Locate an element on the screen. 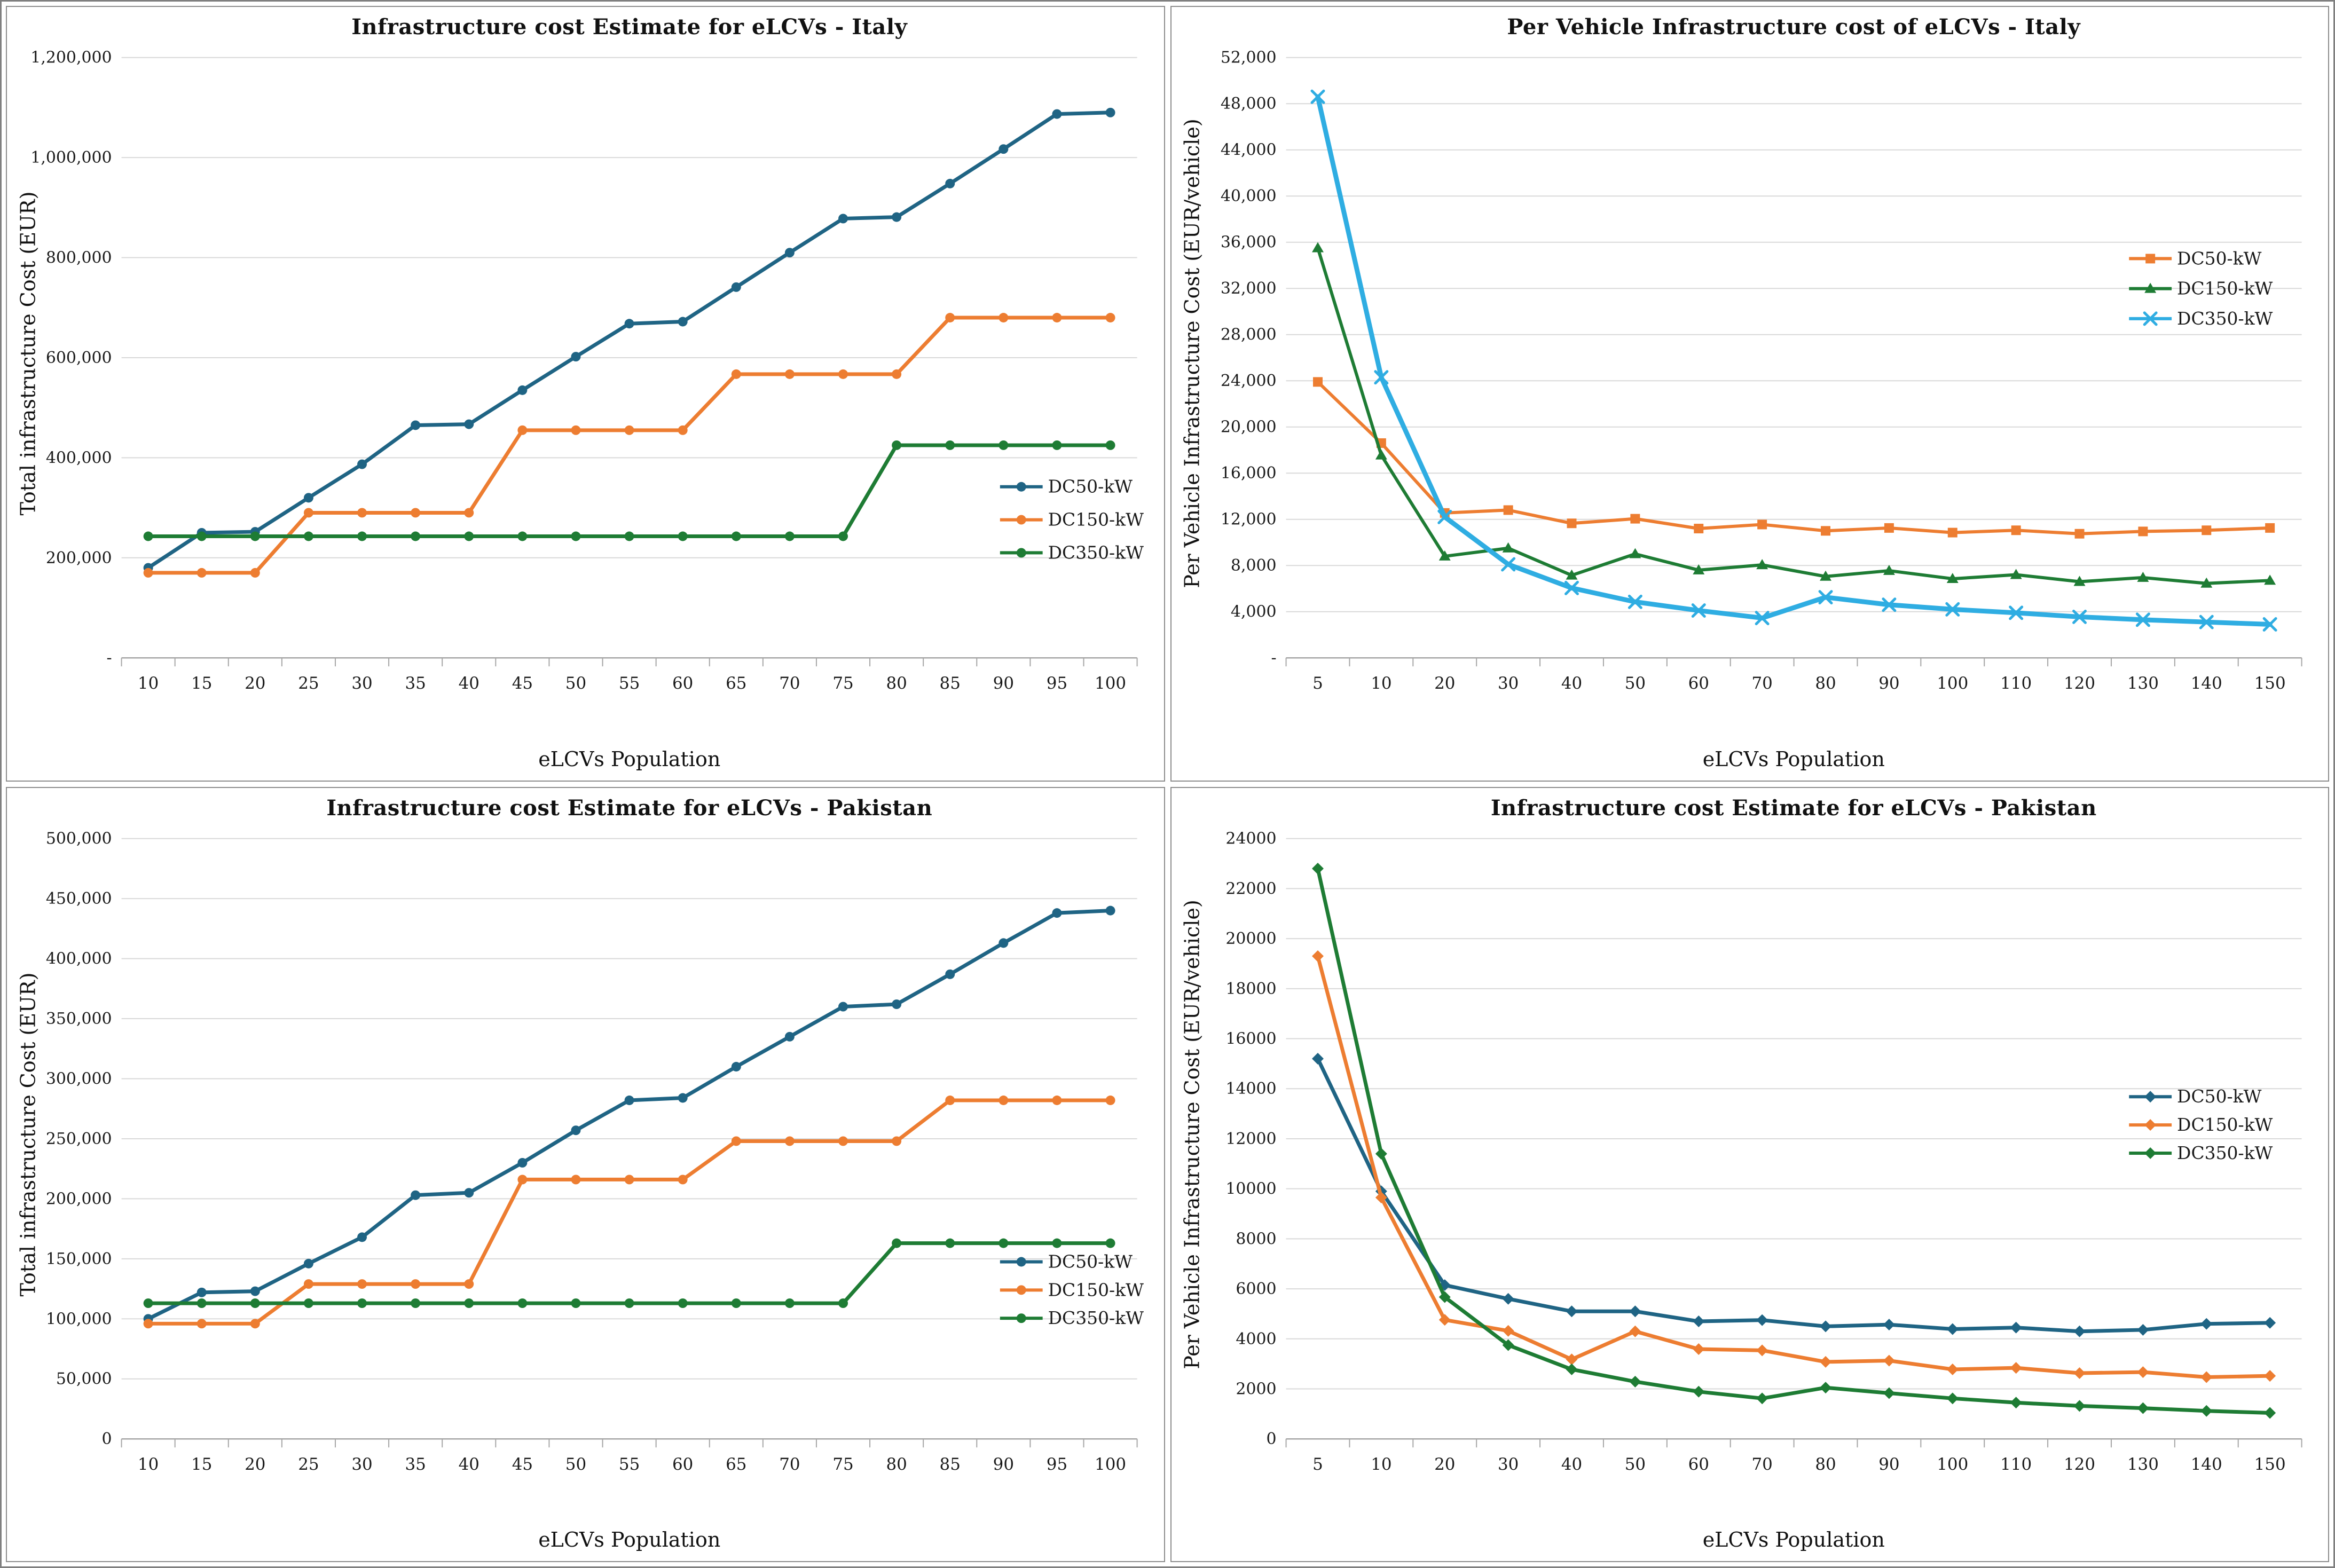  x-tick-label: 50 is located at coordinates (575, 683).